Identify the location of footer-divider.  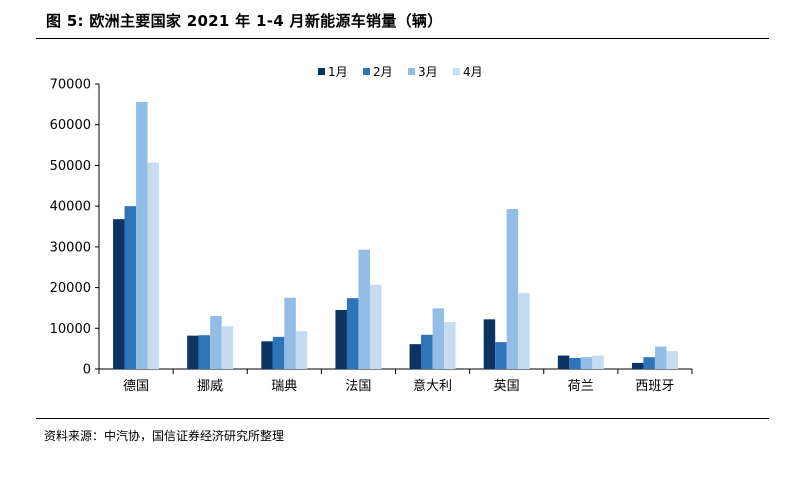
(402, 418).